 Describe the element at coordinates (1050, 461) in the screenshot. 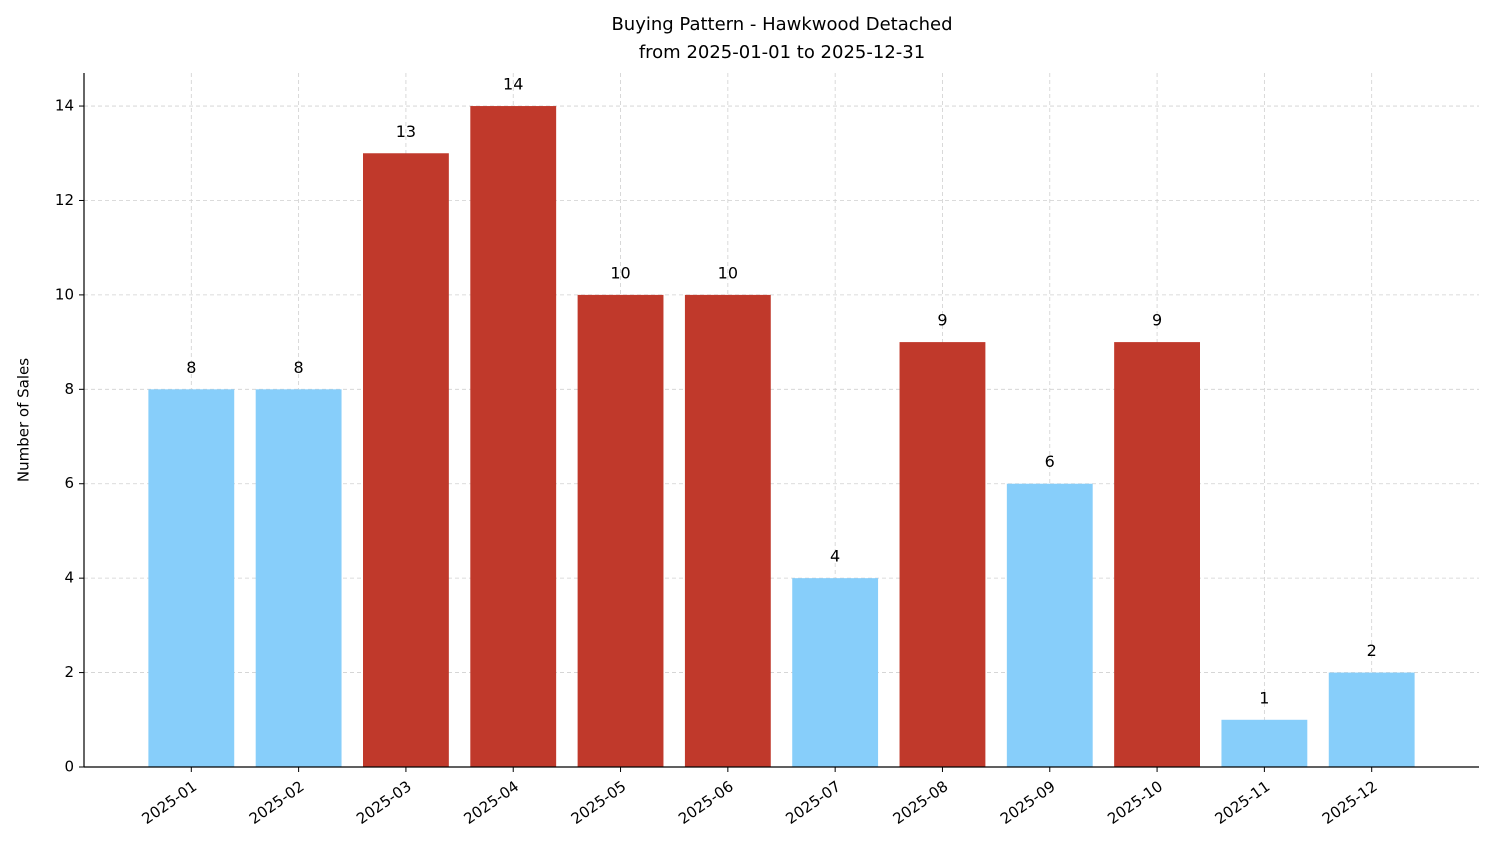

I see `value-label: 6` at that location.